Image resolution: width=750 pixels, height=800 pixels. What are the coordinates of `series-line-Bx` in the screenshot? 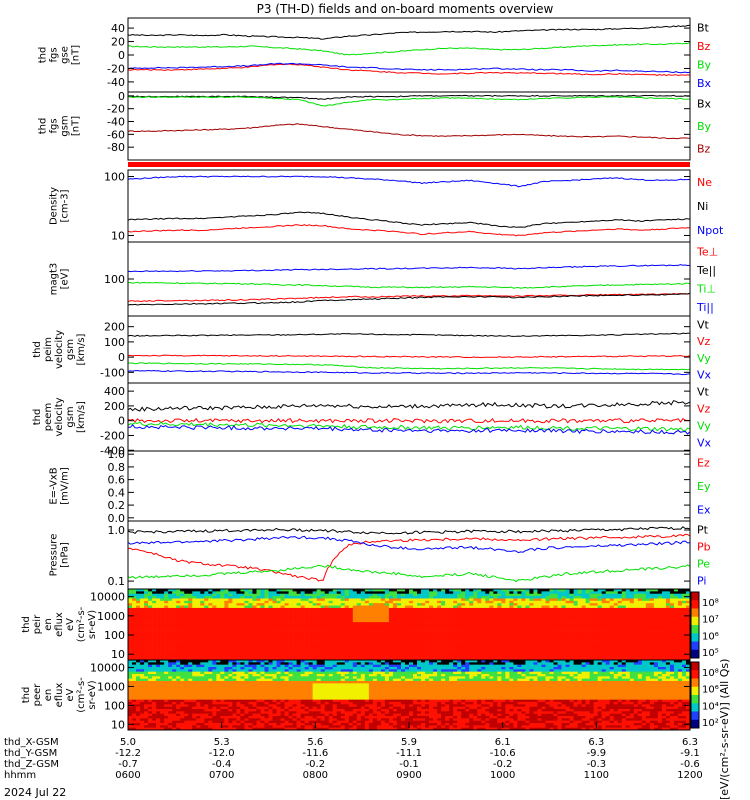 It's located at (409, 68).